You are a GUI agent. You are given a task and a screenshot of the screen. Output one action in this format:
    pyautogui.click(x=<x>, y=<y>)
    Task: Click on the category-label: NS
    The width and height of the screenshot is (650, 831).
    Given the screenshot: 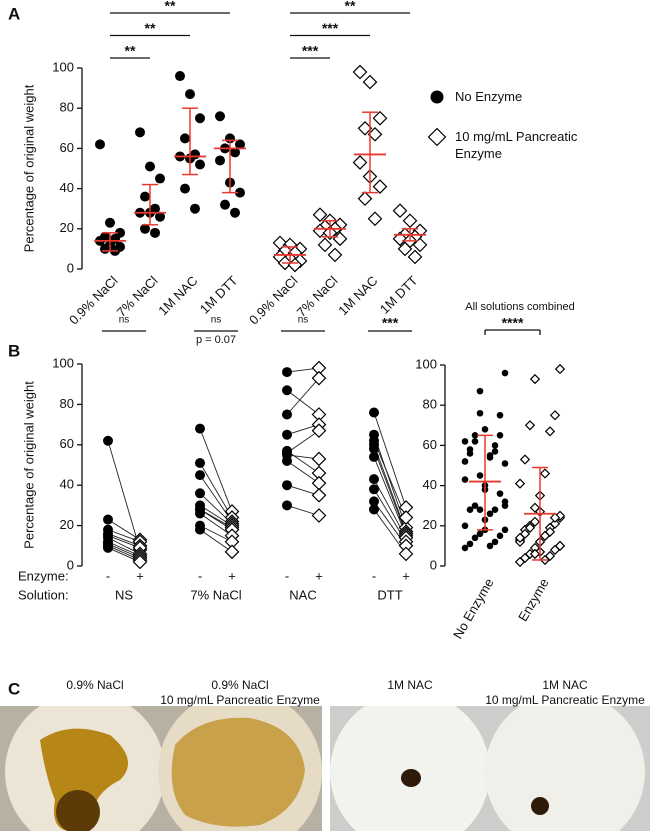 What is the action you would take?
    pyautogui.click(x=124, y=594)
    